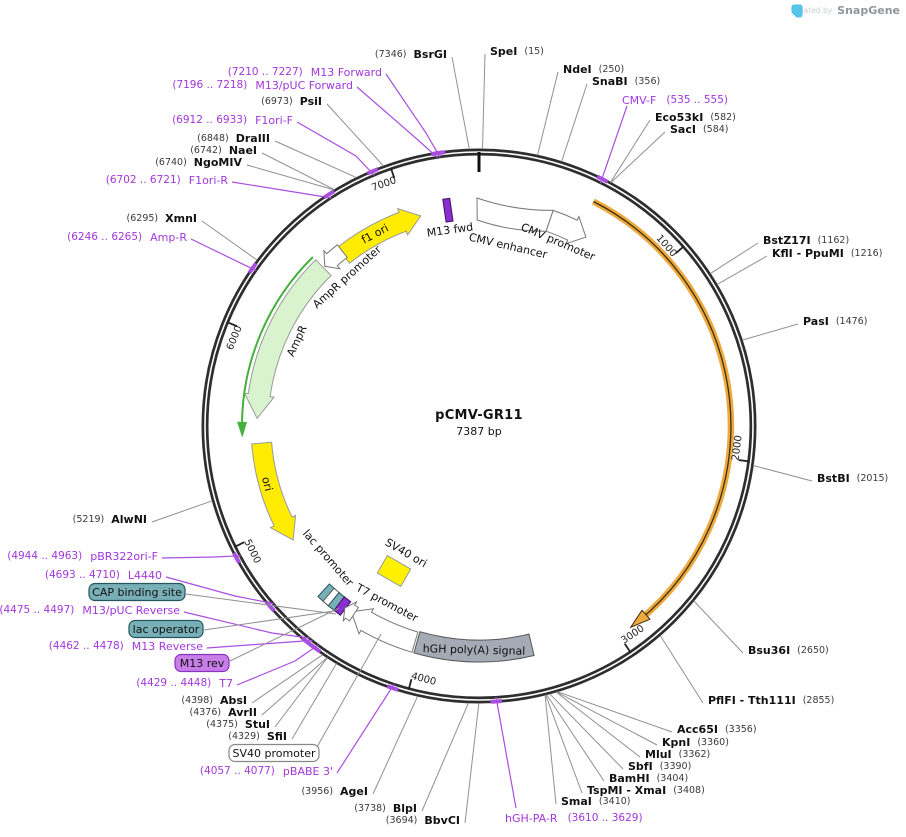 The width and height of the screenshot is (906, 837). What do you see at coordinates (811, 10) in the screenshot?
I see `created-by-text: Created by` at bounding box center [811, 10].